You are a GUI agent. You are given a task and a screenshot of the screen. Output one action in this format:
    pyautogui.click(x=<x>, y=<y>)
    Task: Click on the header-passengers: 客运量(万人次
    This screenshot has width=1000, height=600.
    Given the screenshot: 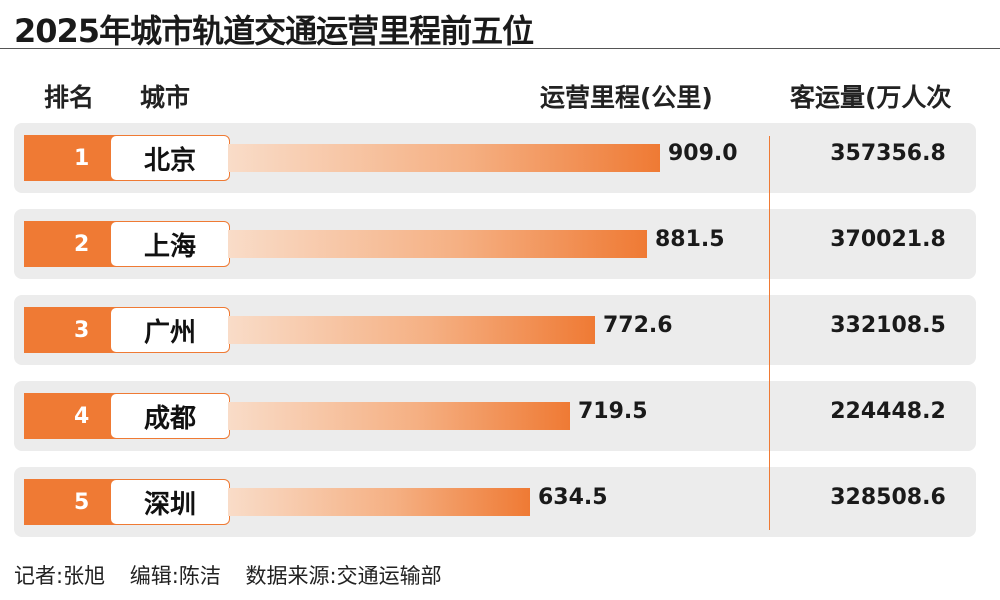 What is the action you would take?
    pyautogui.click(x=871, y=97)
    